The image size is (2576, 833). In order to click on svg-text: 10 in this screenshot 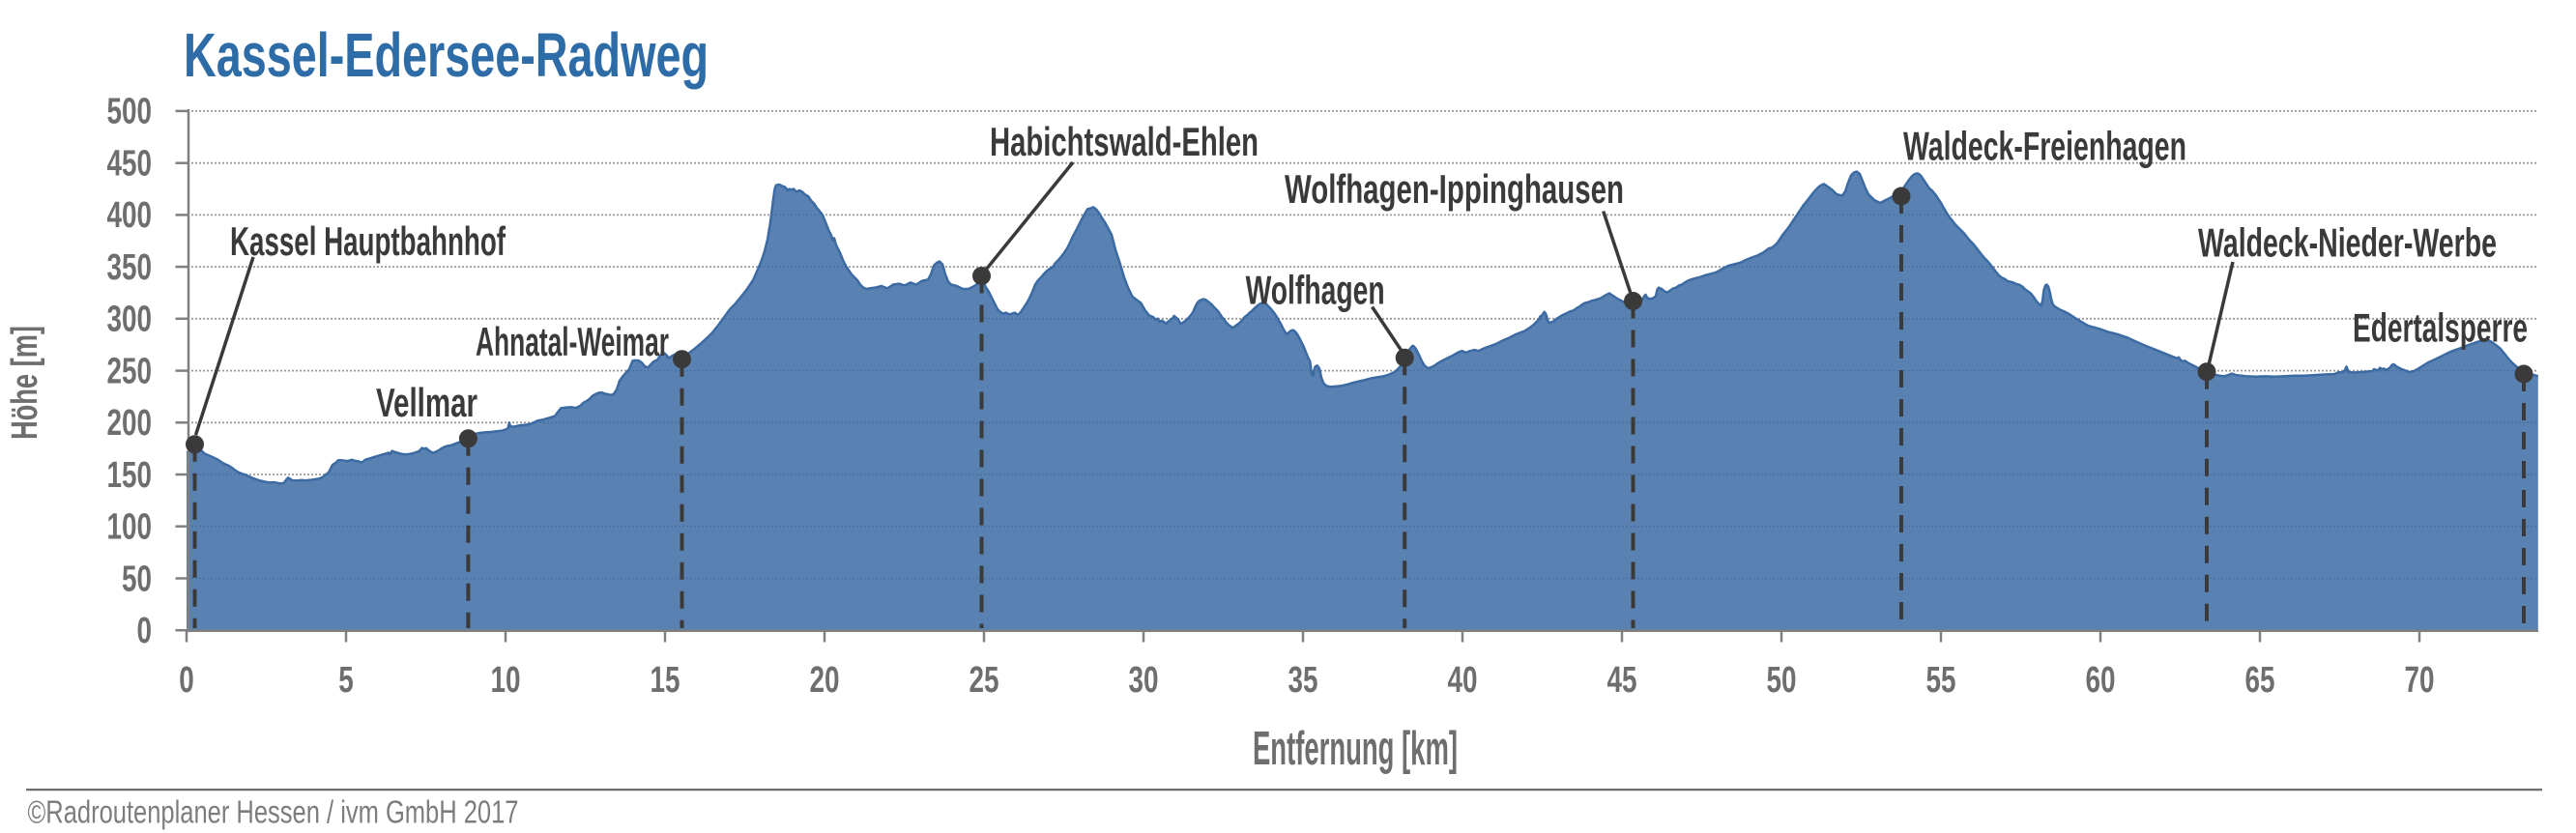, I will do `click(506, 680)`.